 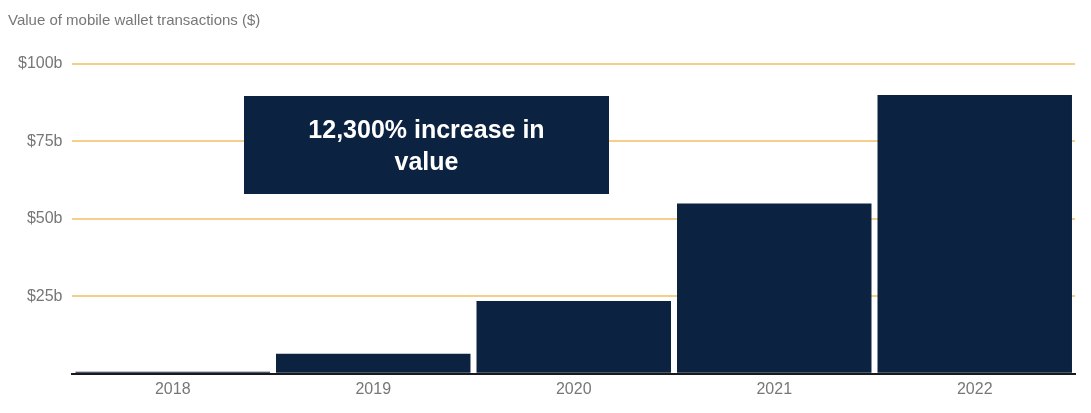 I want to click on y-tick-label: $25b, so click(x=44, y=295).